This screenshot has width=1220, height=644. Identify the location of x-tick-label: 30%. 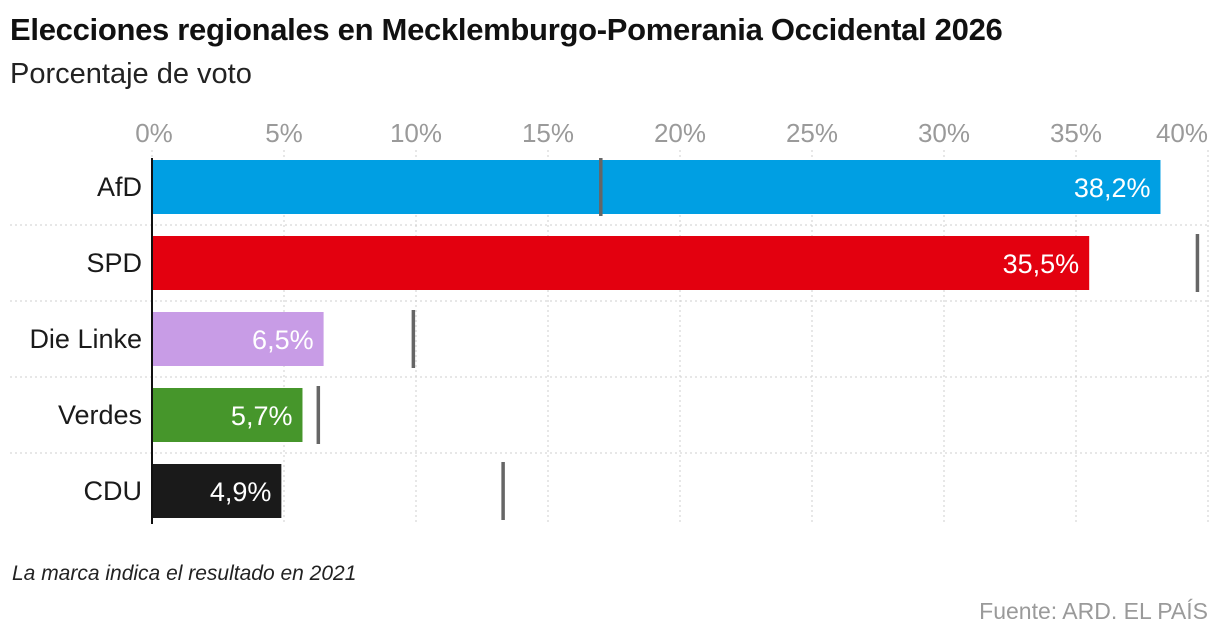
(944, 133).